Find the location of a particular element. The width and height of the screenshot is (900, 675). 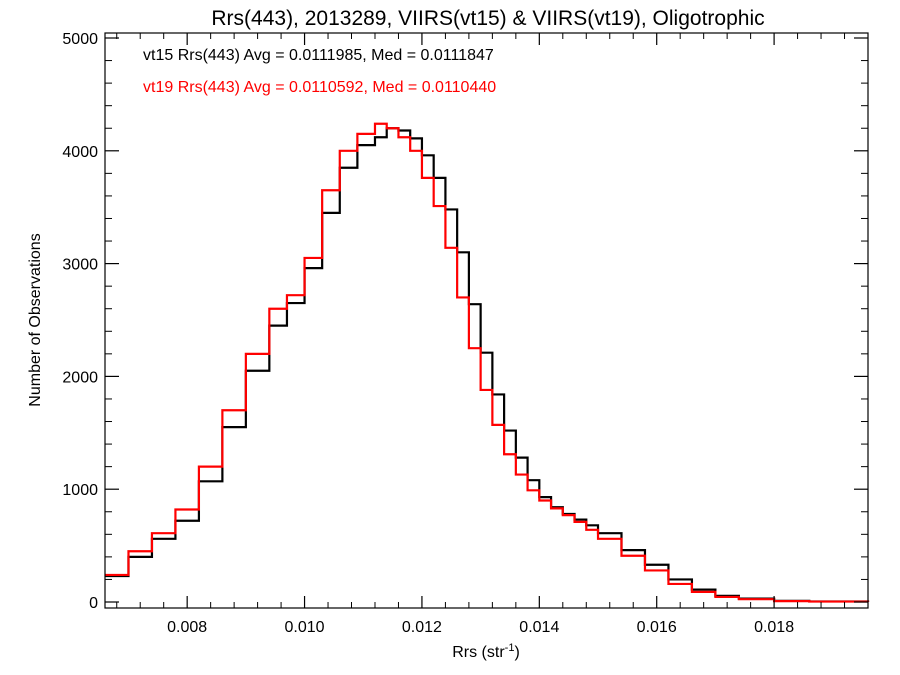

y-axis-label: Number of Observations is located at coordinates (35, 319).